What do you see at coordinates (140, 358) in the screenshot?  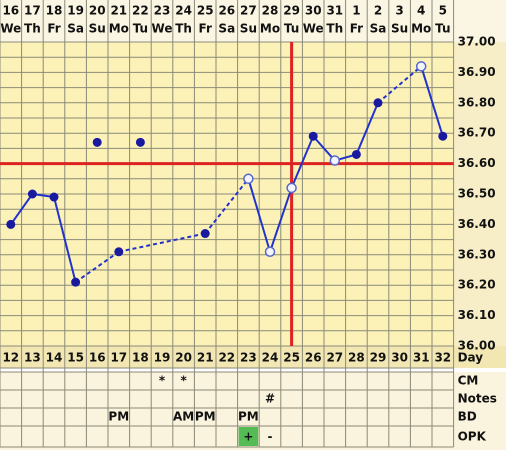 I see `day-label: 18` at bounding box center [140, 358].